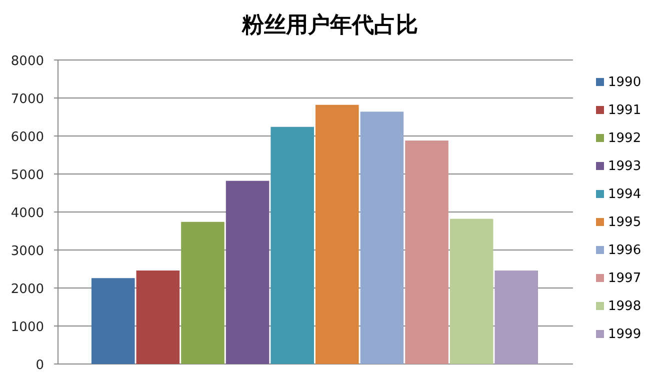  Describe the element at coordinates (40, 365) in the screenshot. I see `y-tick-label: 0` at that location.